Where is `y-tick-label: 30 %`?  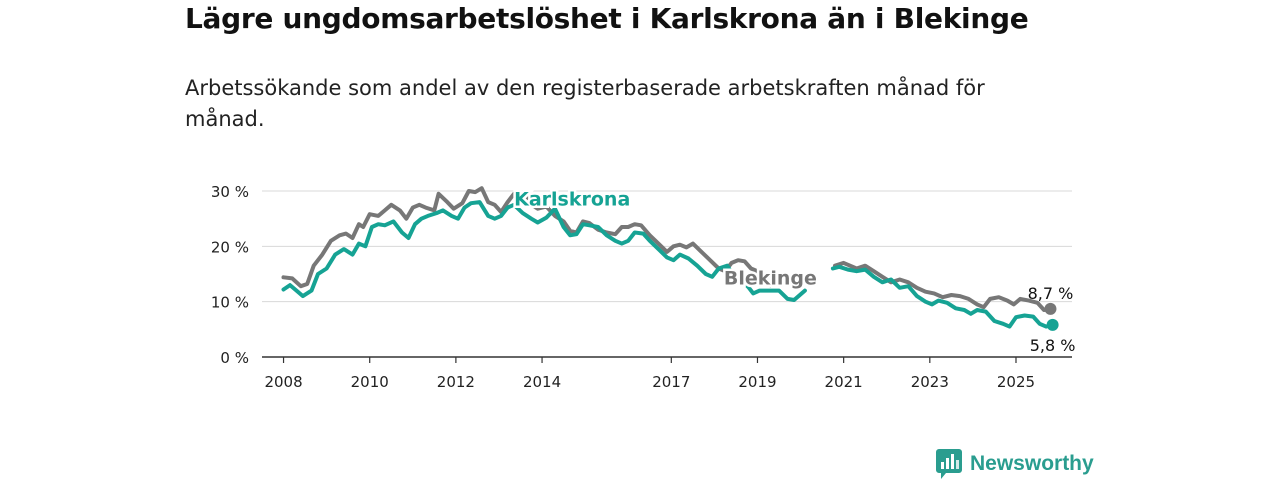 y-tick-label: 30 % is located at coordinates (230, 192).